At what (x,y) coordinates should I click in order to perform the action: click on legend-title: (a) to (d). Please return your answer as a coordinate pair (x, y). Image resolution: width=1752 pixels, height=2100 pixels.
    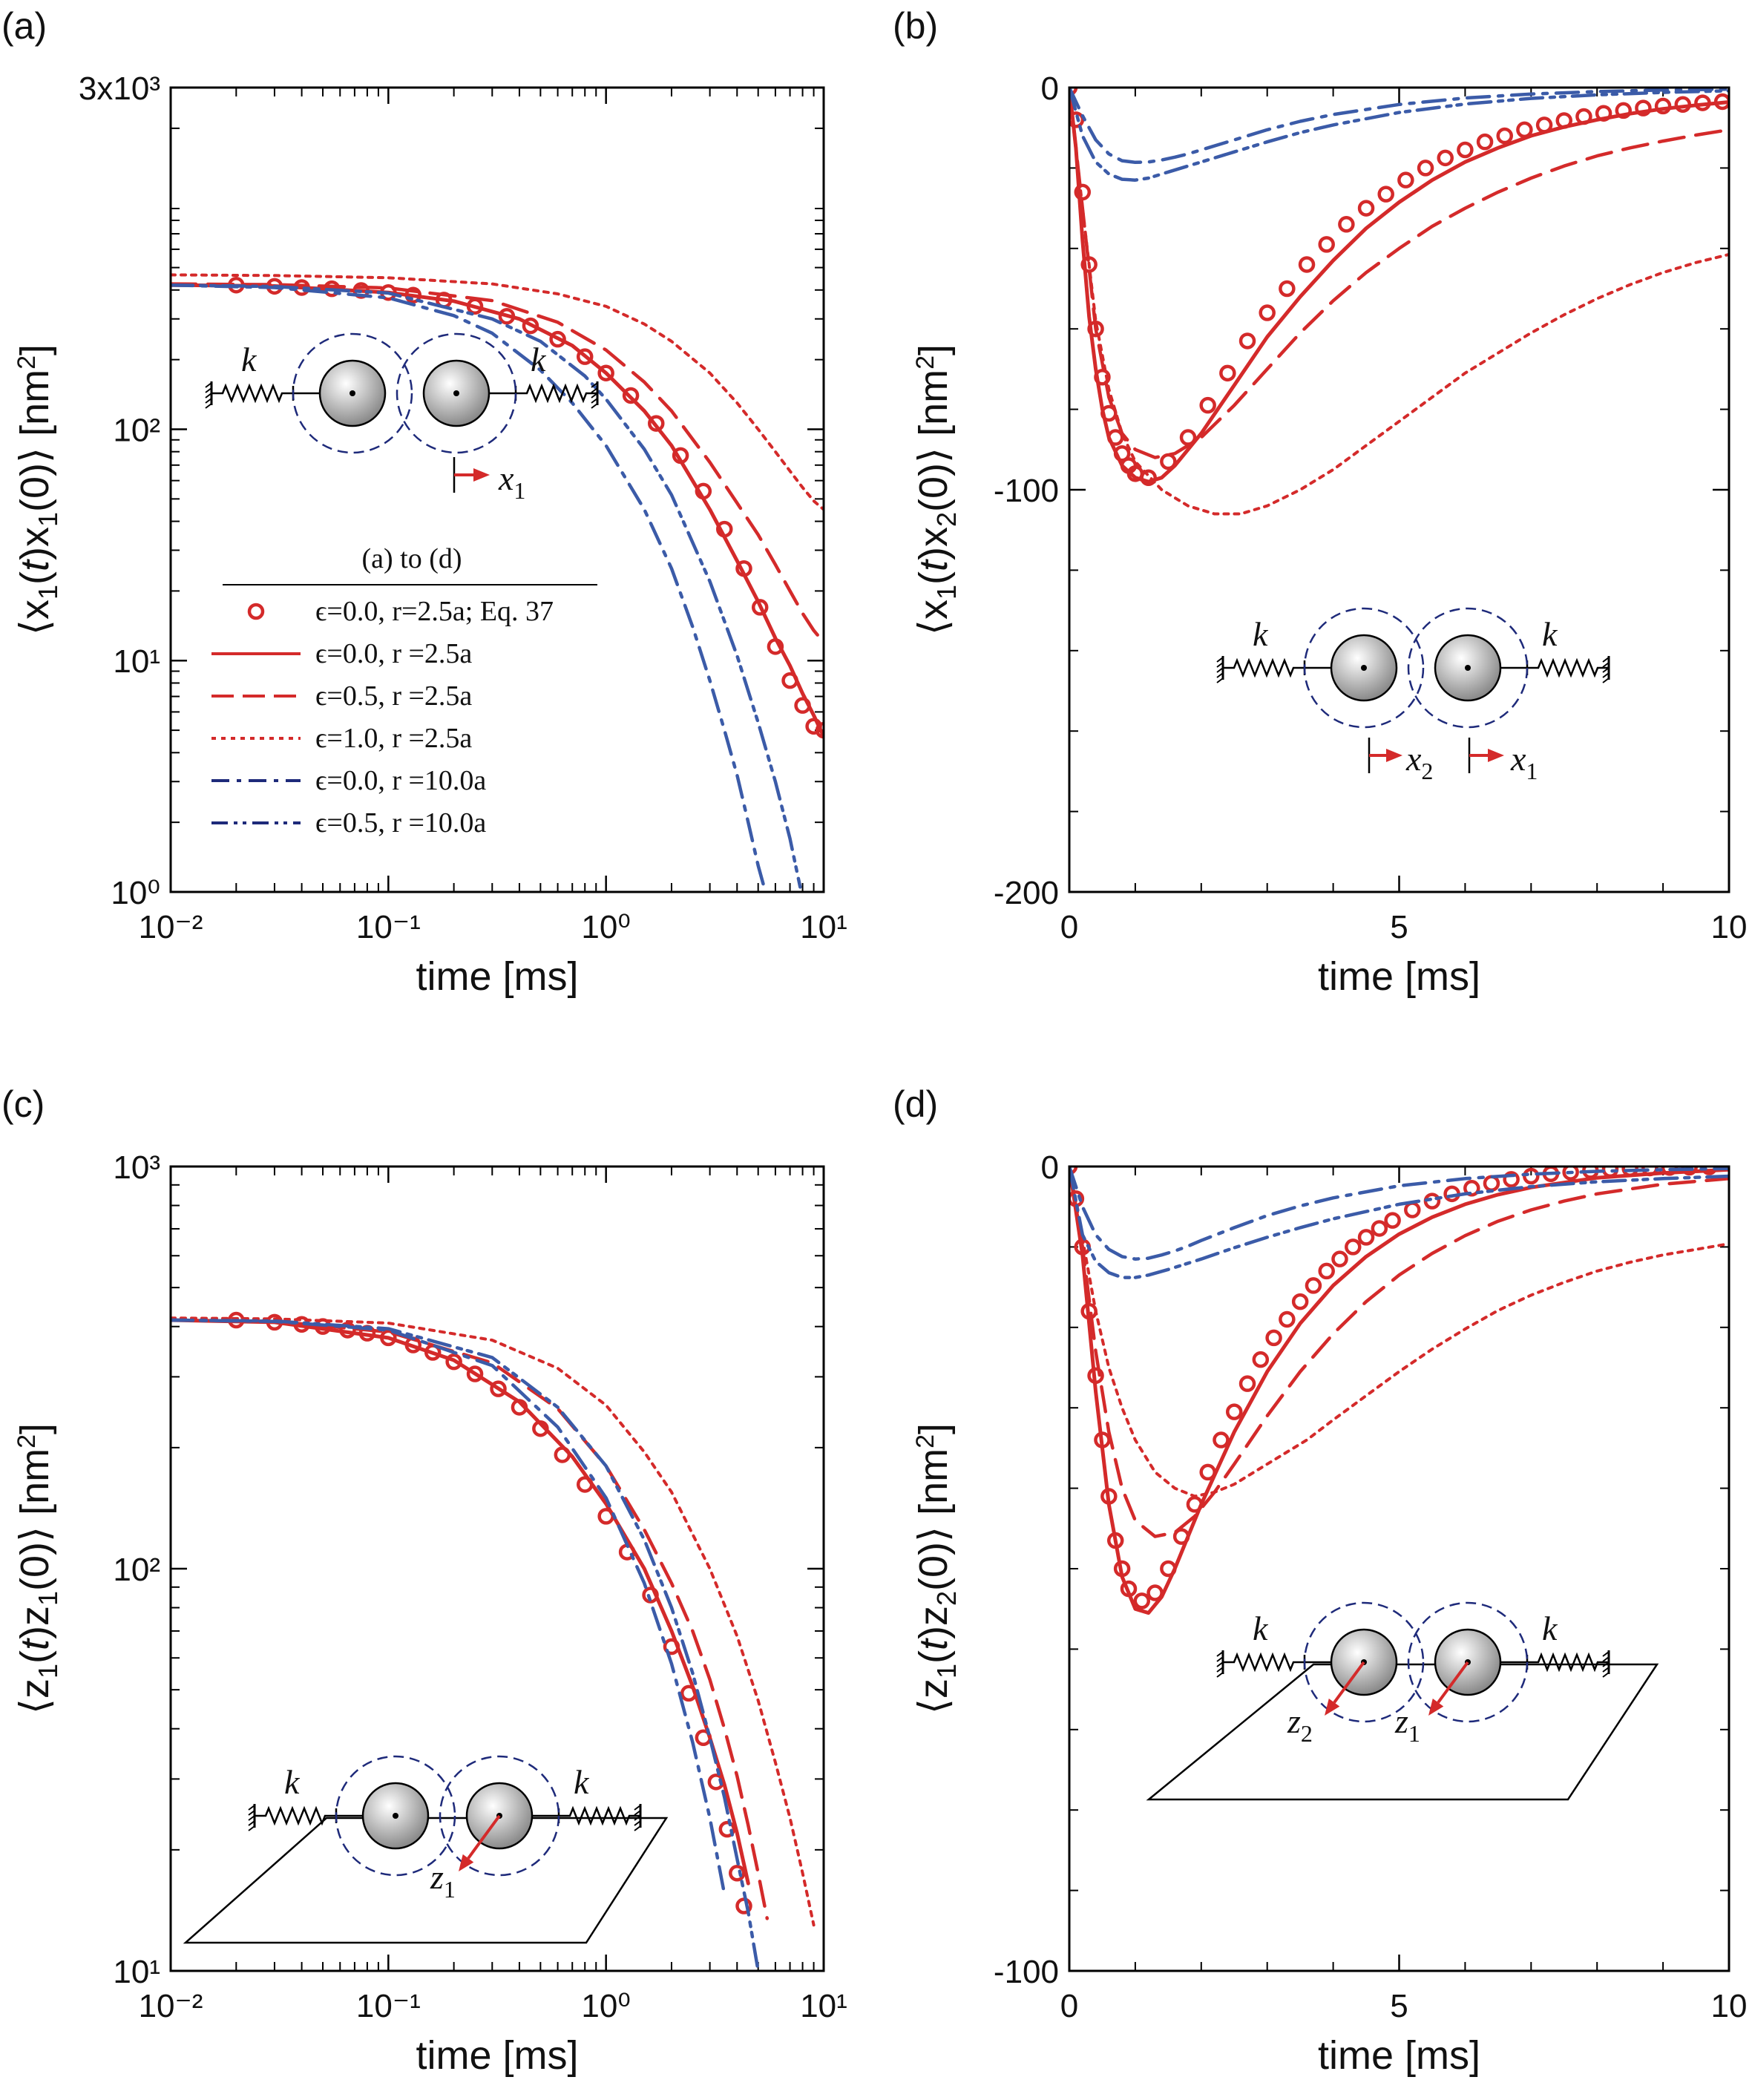
    Looking at the image, I should click on (411, 559).